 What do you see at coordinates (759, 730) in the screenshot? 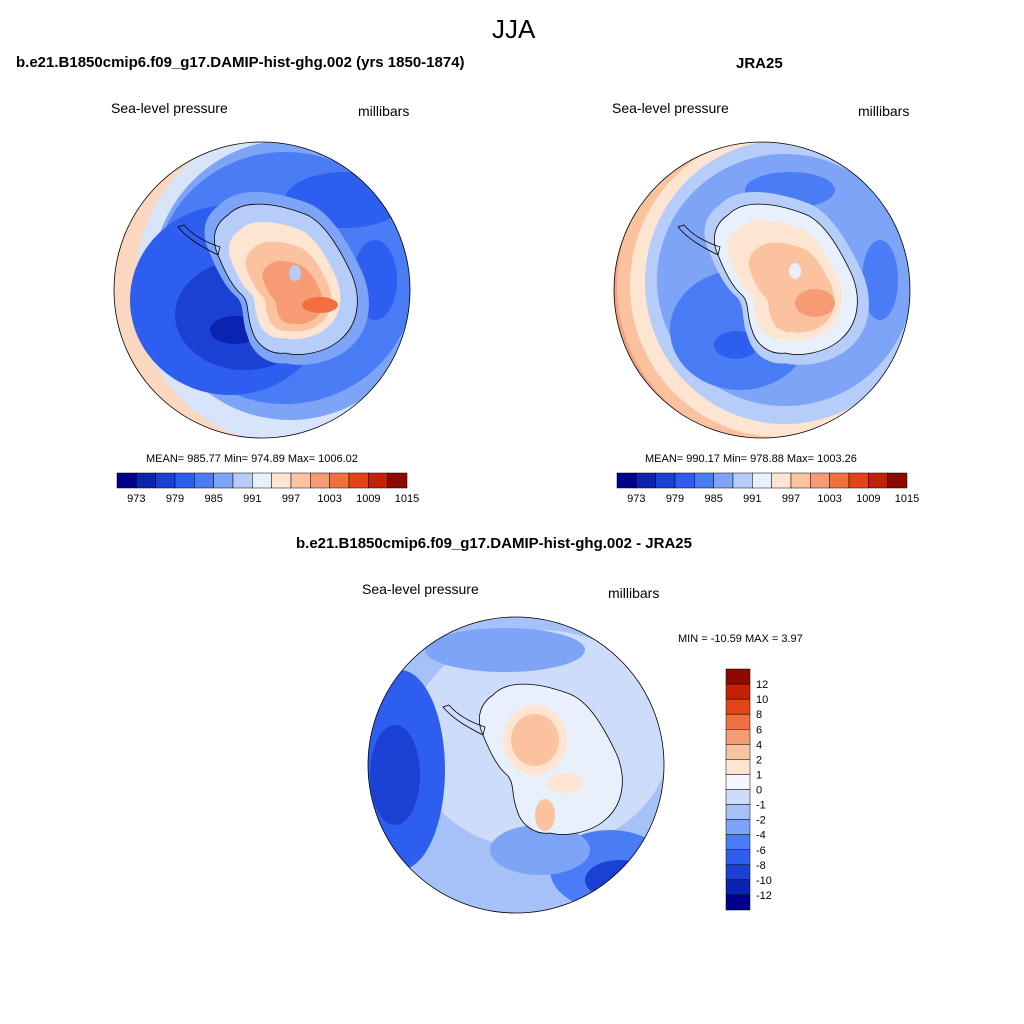
I see `colorbar-tick-label: 6` at bounding box center [759, 730].